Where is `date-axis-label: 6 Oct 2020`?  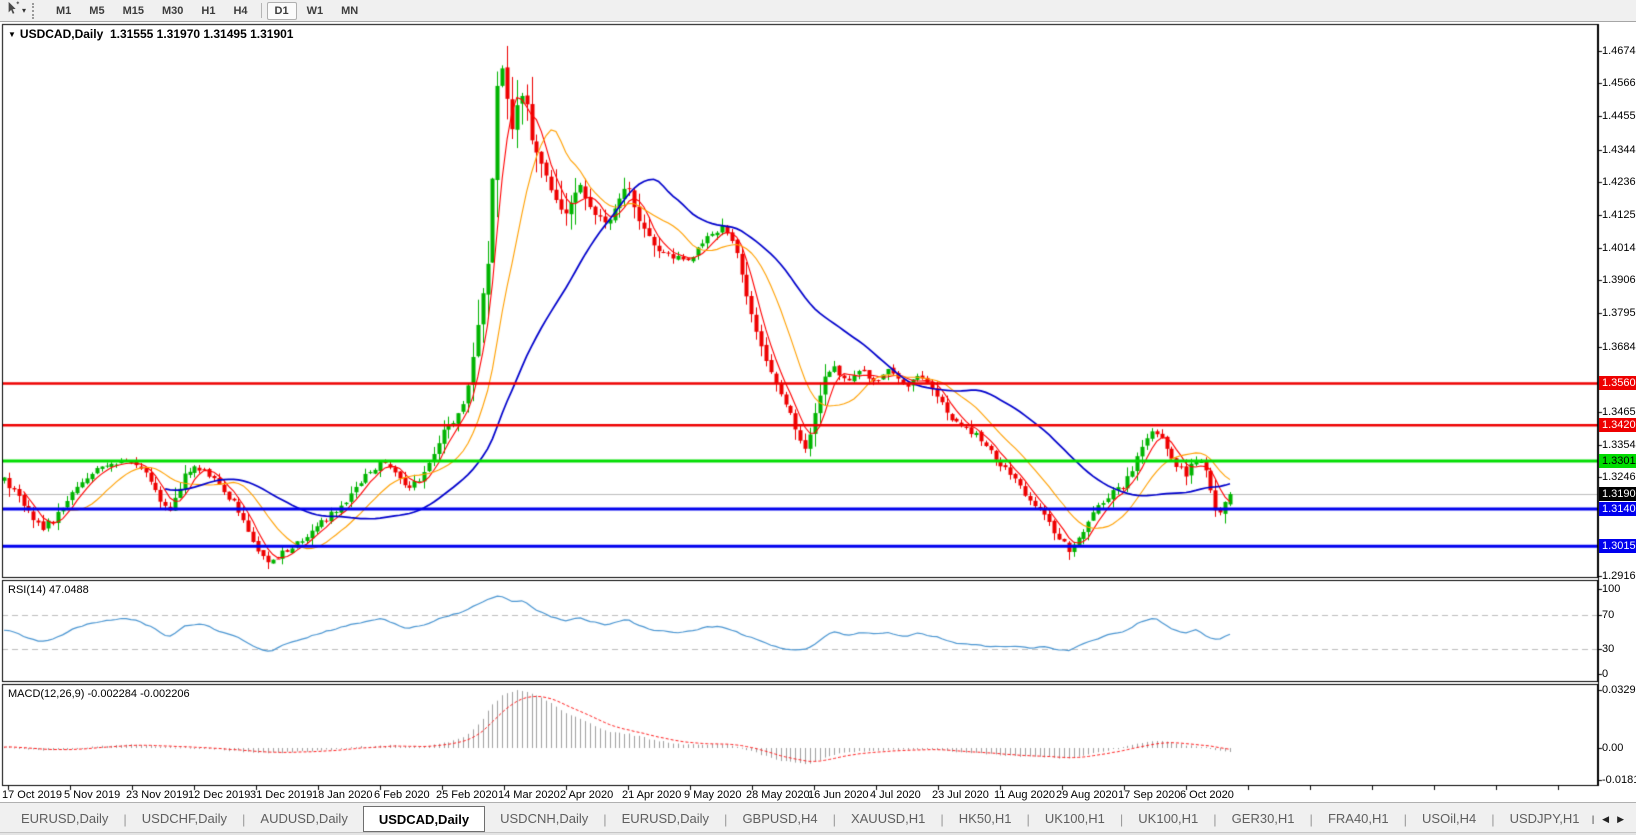 date-axis-label: 6 Oct 2020 is located at coordinates (1207, 795).